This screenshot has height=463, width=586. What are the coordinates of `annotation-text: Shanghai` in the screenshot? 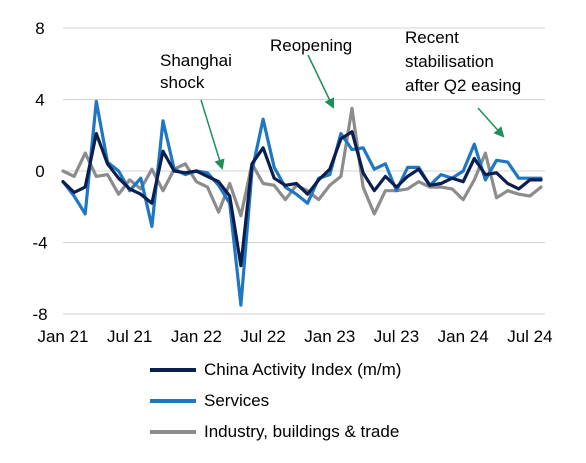 It's located at (196, 60).